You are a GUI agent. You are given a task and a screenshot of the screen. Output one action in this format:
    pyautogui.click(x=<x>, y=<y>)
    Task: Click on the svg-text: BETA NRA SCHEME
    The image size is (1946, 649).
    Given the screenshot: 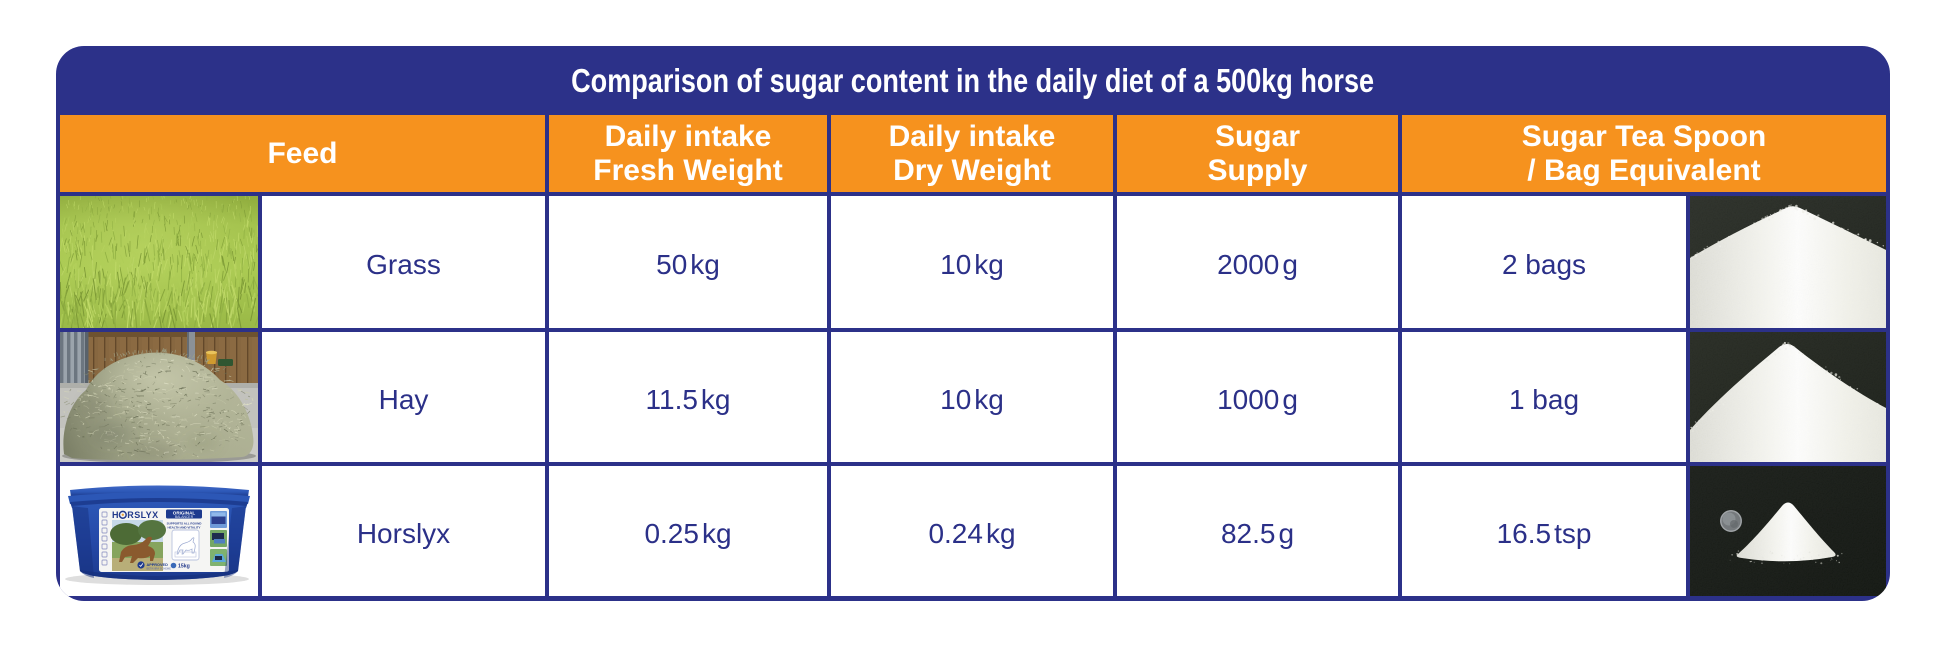 What is the action you would take?
    pyautogui.click(x=159, y=569)
    